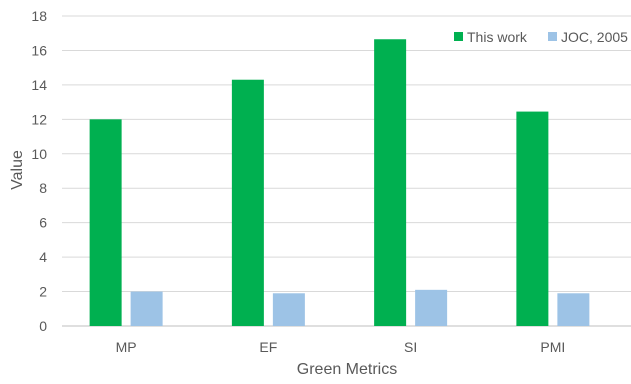  Describe the element at coordinates (126, 347) in the screenshot. I see `x-tick-label: MP` at that location.